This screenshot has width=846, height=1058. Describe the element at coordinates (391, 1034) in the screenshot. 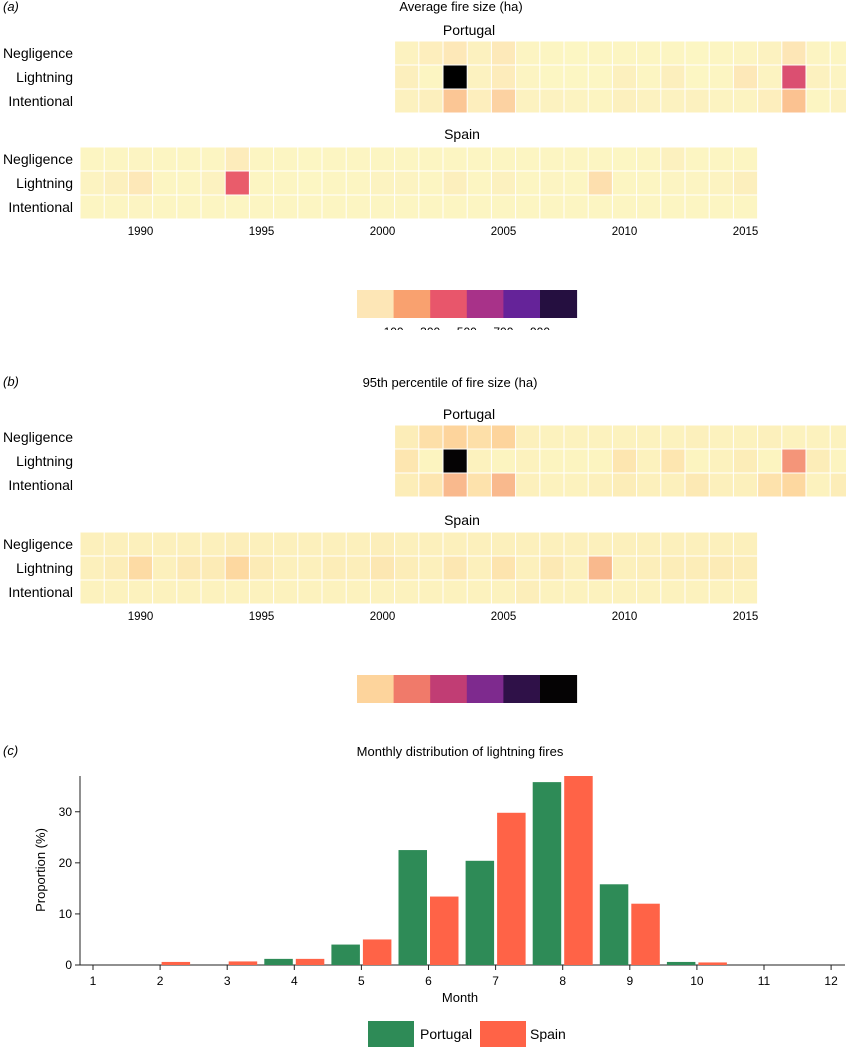

I see `legend-swatch-portugal` at that location.